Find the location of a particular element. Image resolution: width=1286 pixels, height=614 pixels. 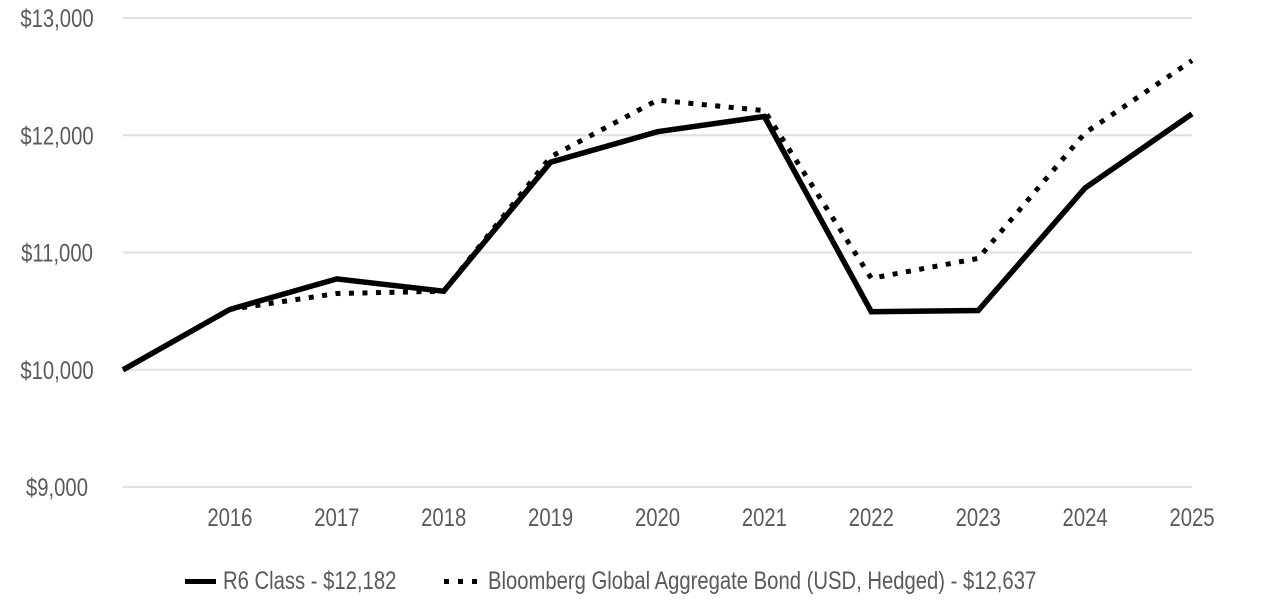

y-tick-label-11000: $11,000 is located at coordinates (57, 254).